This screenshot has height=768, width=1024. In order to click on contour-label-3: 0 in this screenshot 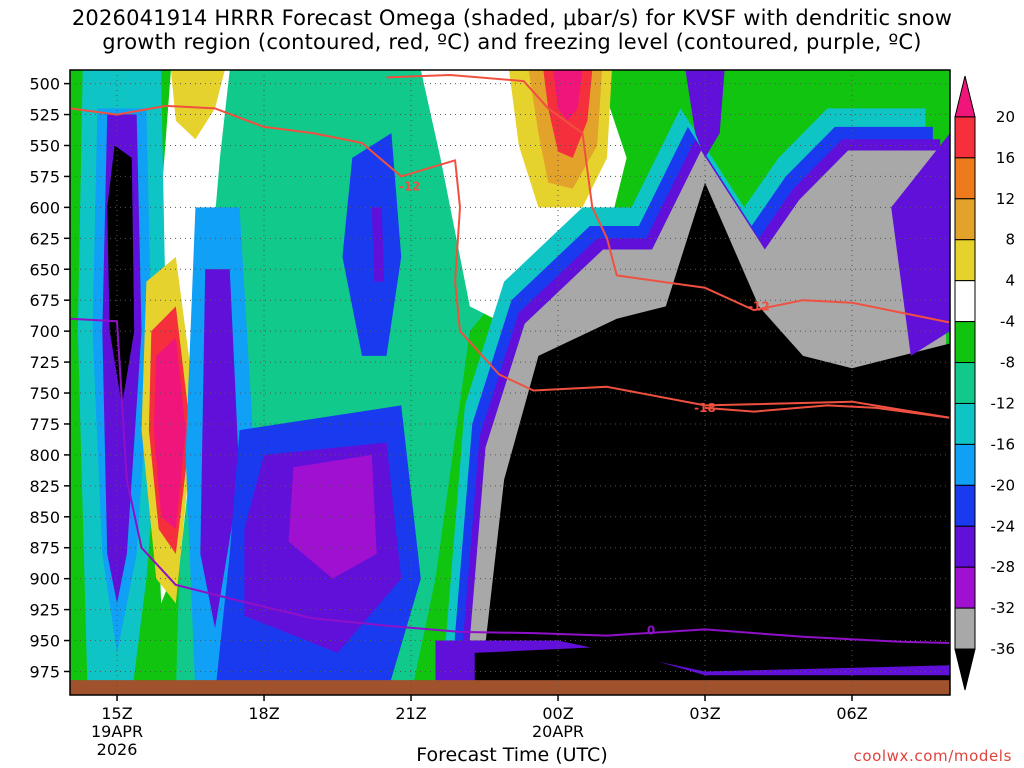, I will do `click(651, 631)`.